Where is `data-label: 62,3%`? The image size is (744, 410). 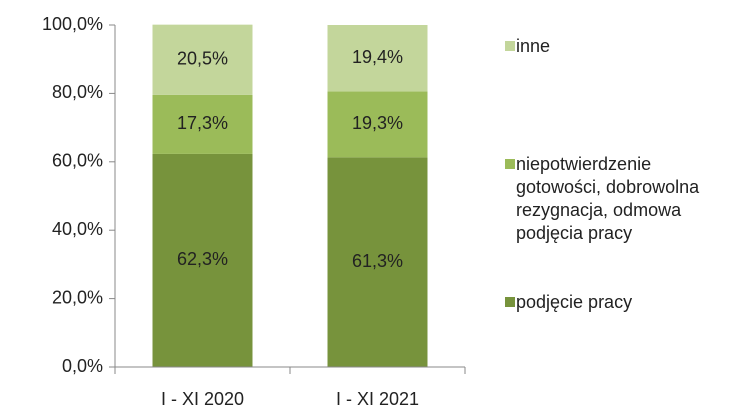 data-label: 62,3% is located at coordinates (202, 259).